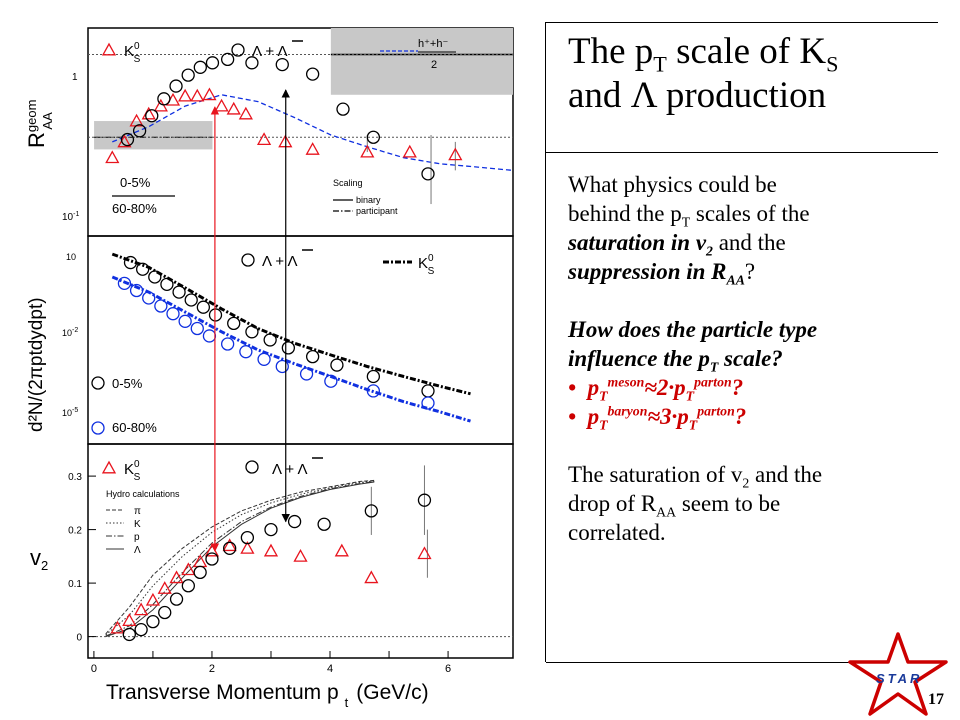 This screenshot has width=960, height=720. Describe the element at coordinates (132, 53) in the screenshot. I see `top-legend-ks0: K0 S` at that location.